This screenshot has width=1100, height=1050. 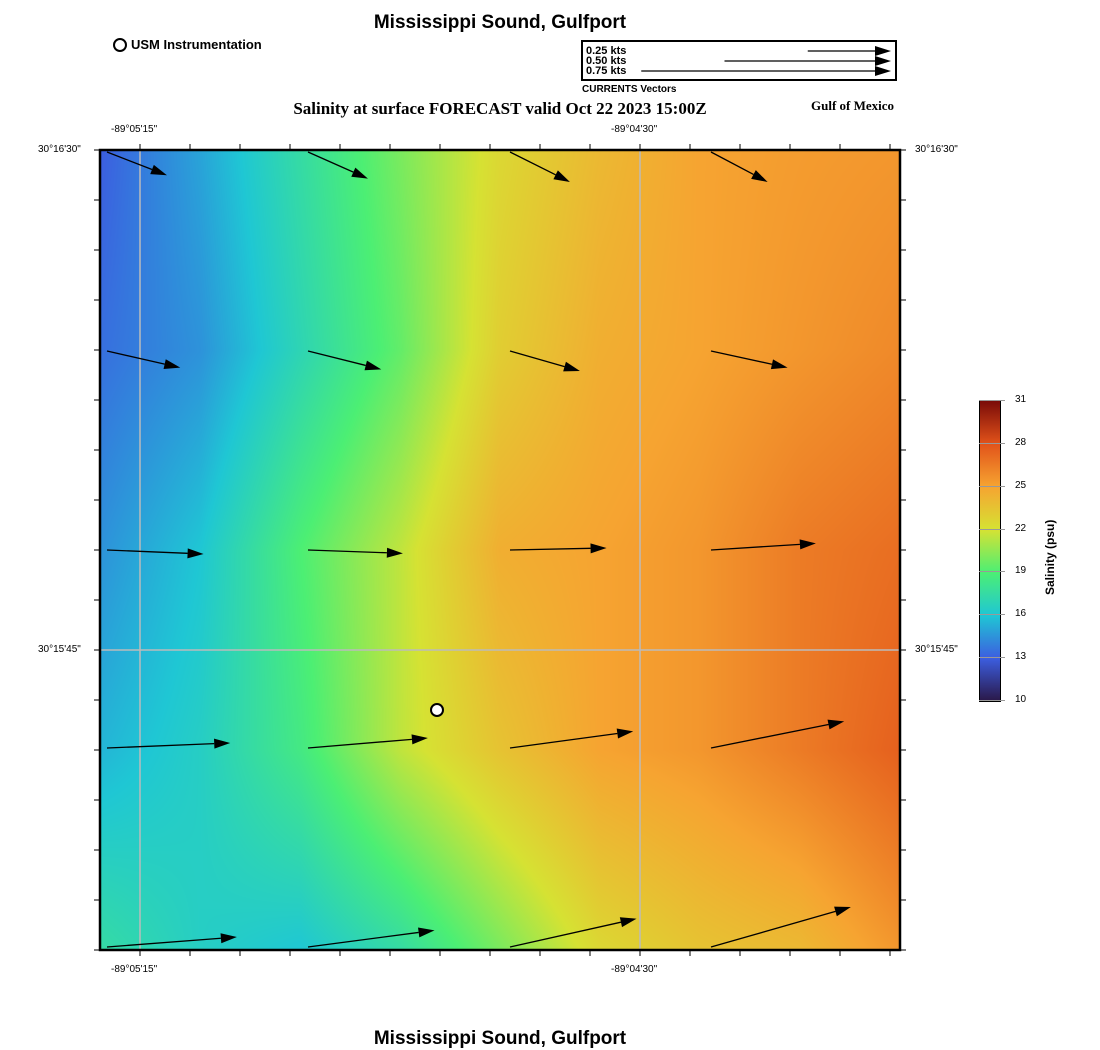 What do you see at coordinates (437, 710) in the screenshot?
I see `station-marker` at bounding box center [437, 710].